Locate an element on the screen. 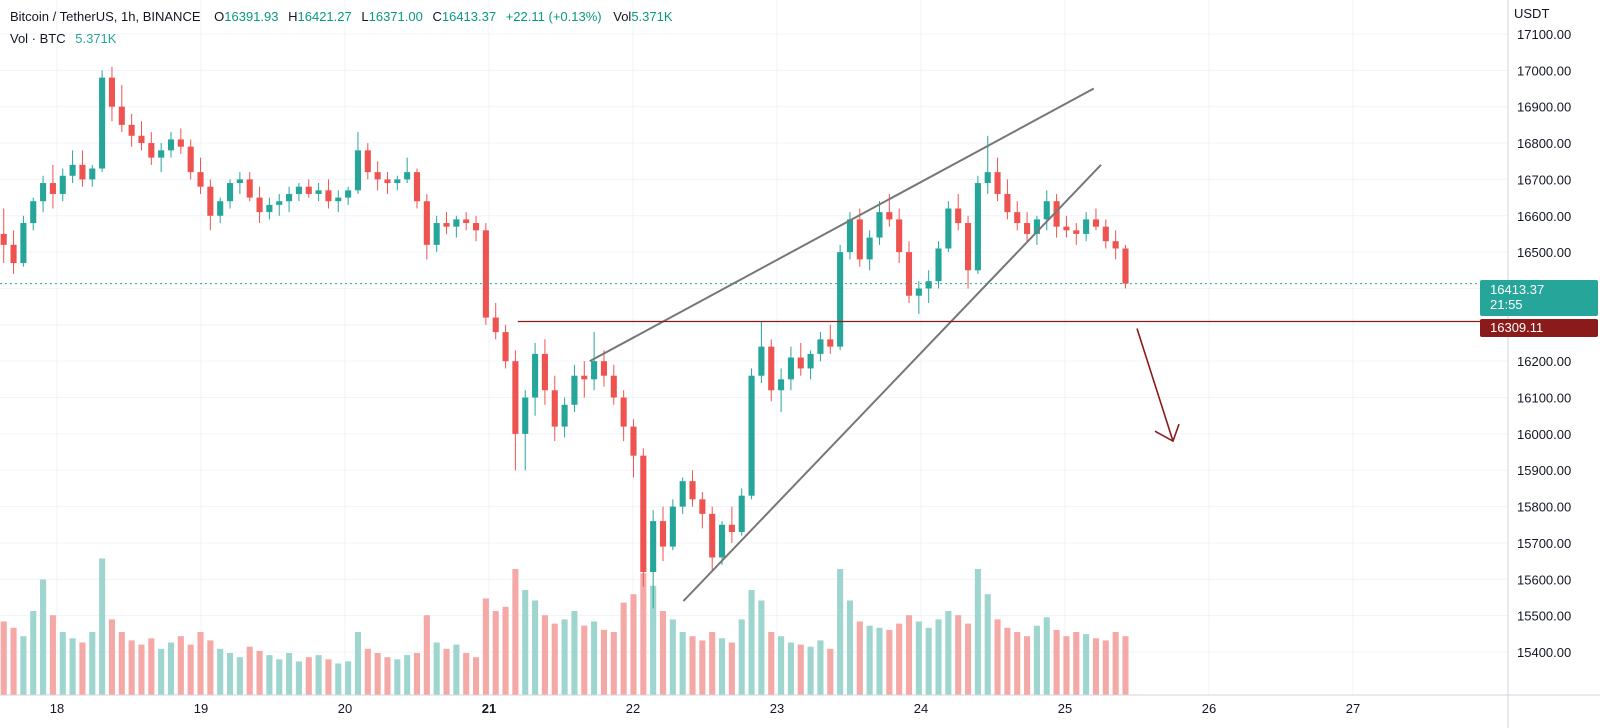 Image resolution: width=1600 pixels, height=728 pixels. volume-legend: Vol · BTC 5.371K is located at coordinates (63, 38).